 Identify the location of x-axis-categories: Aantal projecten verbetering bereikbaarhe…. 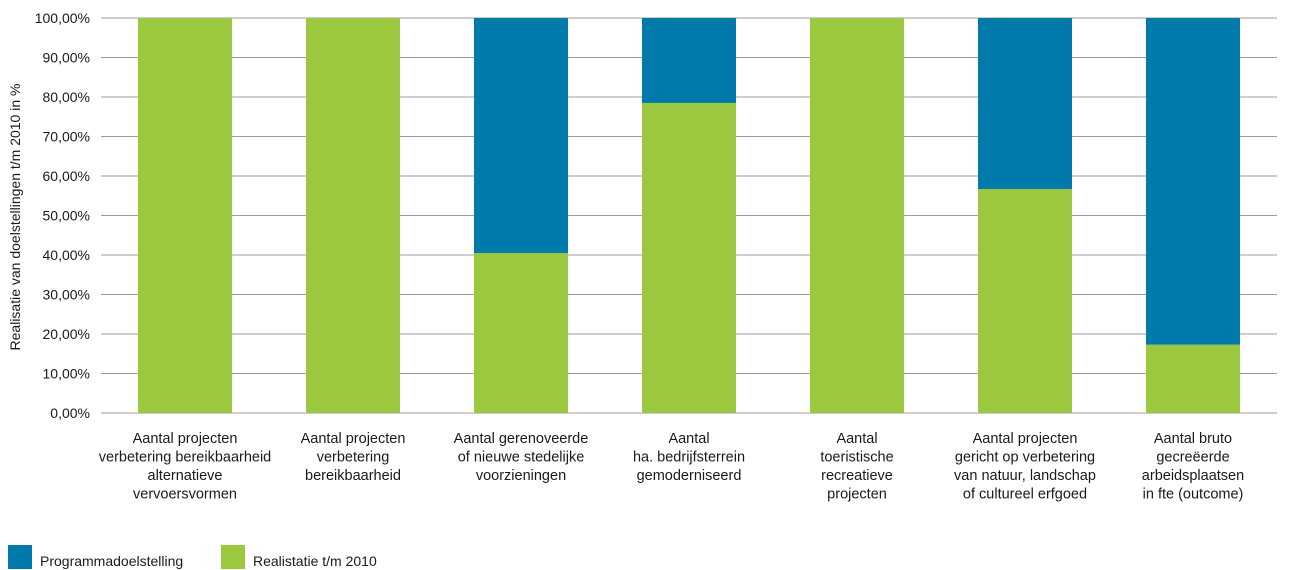
(671, 467).